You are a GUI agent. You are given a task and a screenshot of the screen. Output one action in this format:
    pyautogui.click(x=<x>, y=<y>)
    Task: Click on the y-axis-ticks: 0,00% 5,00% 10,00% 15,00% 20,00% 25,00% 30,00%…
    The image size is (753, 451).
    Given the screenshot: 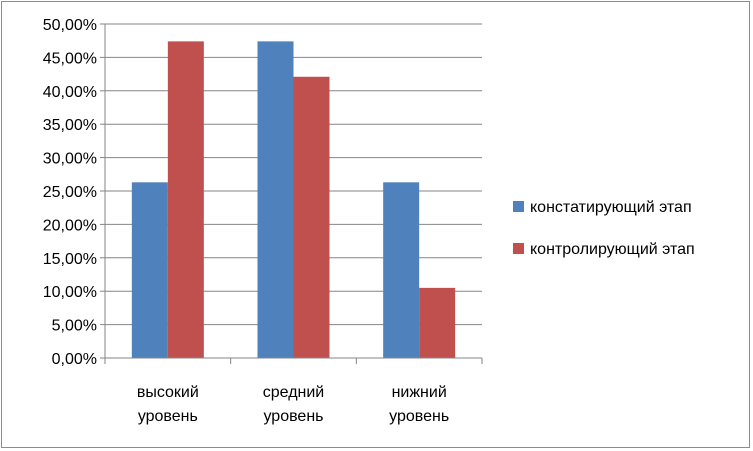 What is the action you would take?
    pyautogui.click(x=74, y=192)
    